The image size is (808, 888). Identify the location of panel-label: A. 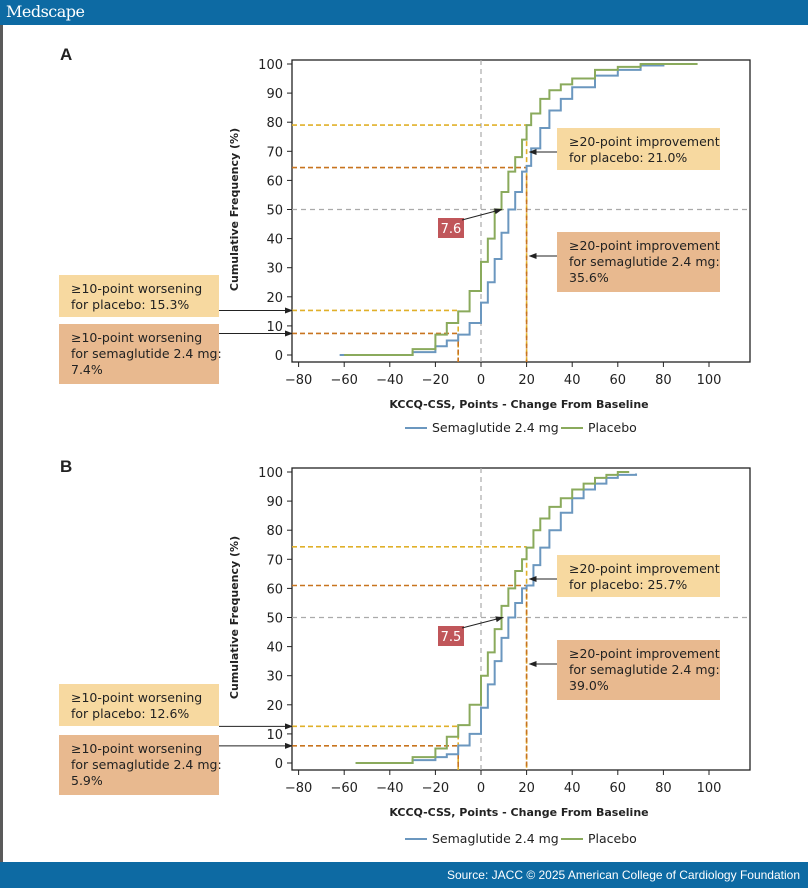
(66, 54).